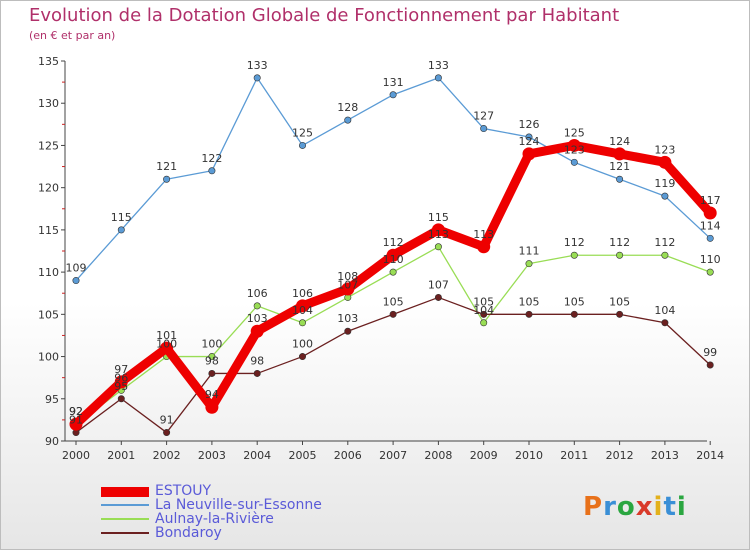 This screenshot has height=550, width=750. Describe the element at coordinates (166, 335) in the screenshot. I see `data-label: 101` at that location.